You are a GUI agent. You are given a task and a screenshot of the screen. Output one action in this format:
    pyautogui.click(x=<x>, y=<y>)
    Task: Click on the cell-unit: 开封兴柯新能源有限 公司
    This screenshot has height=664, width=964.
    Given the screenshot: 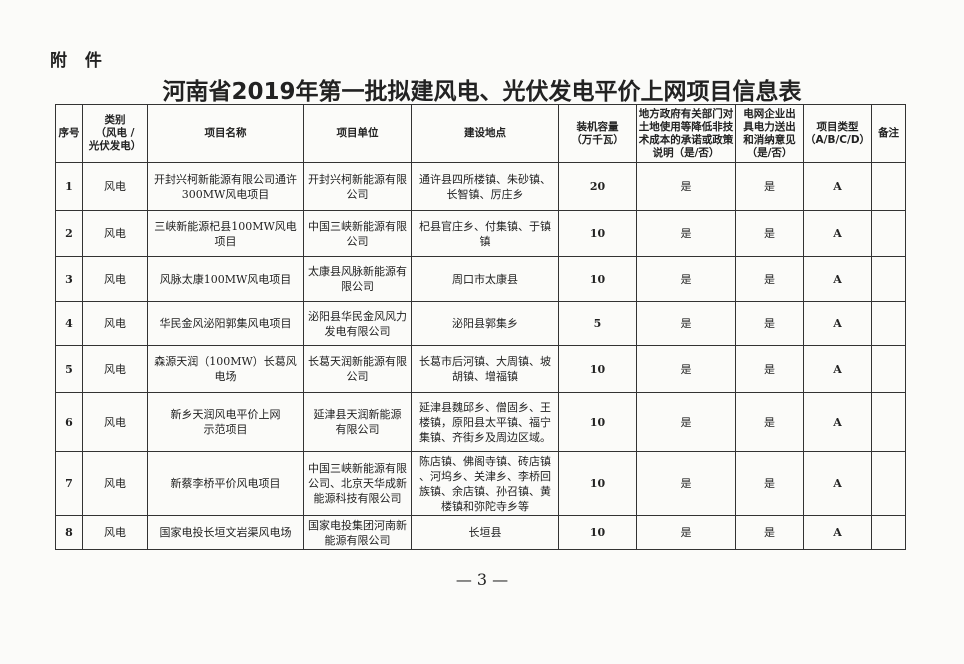 What is the action you would take?
    pyautogui.click(x=357, y=186)
    